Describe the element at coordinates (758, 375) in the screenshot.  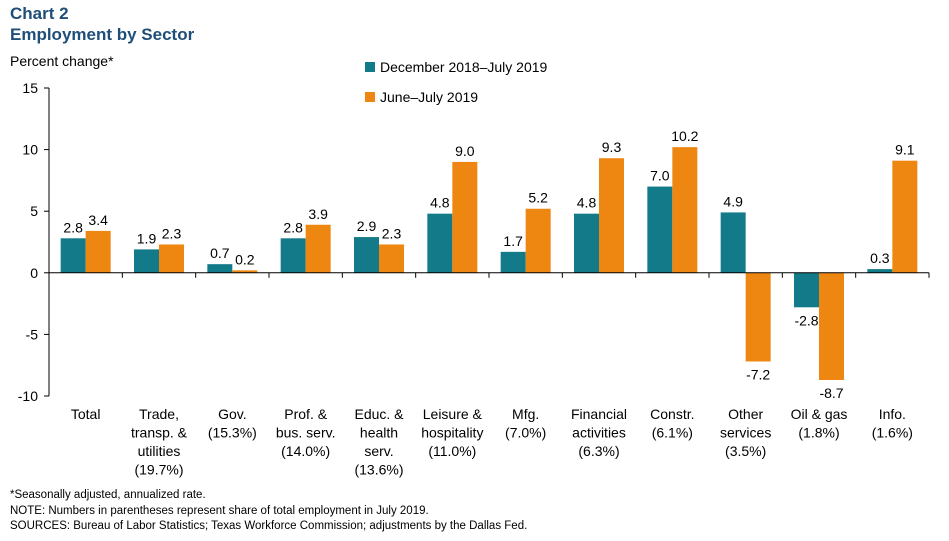
I see `data-label-series-2: -7.2` at that location.